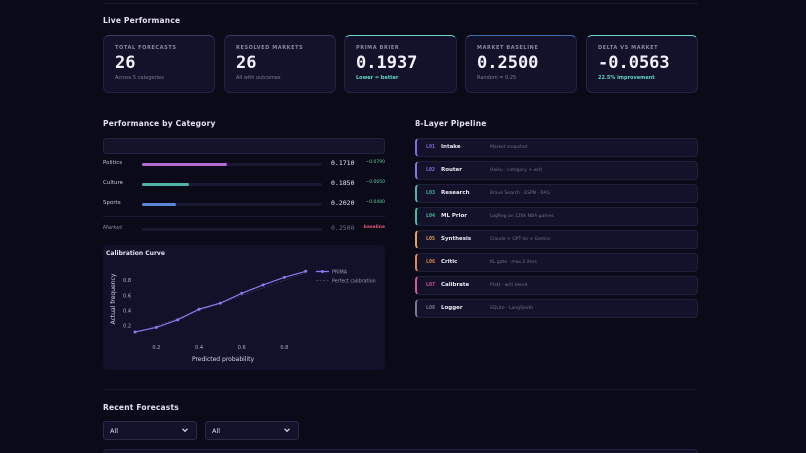  What do you see at coordinates (451, 147) in the screenshot?
I see `layer-name: Intake` at bounding box center [451, 147].